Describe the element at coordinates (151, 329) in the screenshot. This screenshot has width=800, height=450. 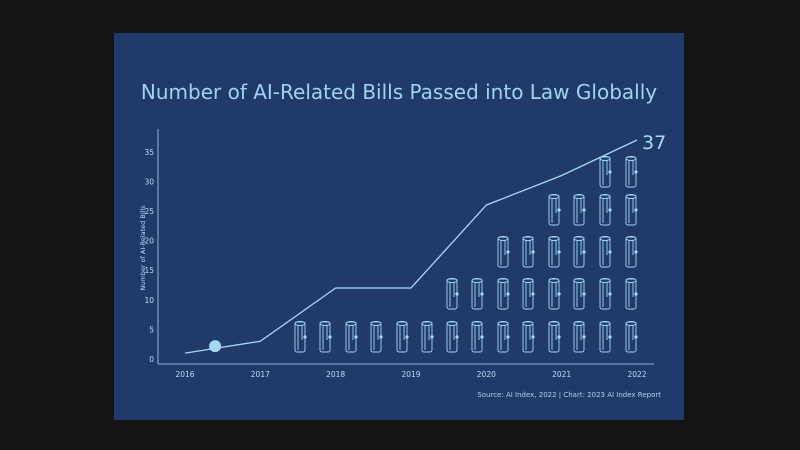
I see `y-tick-label: 5` at that location.